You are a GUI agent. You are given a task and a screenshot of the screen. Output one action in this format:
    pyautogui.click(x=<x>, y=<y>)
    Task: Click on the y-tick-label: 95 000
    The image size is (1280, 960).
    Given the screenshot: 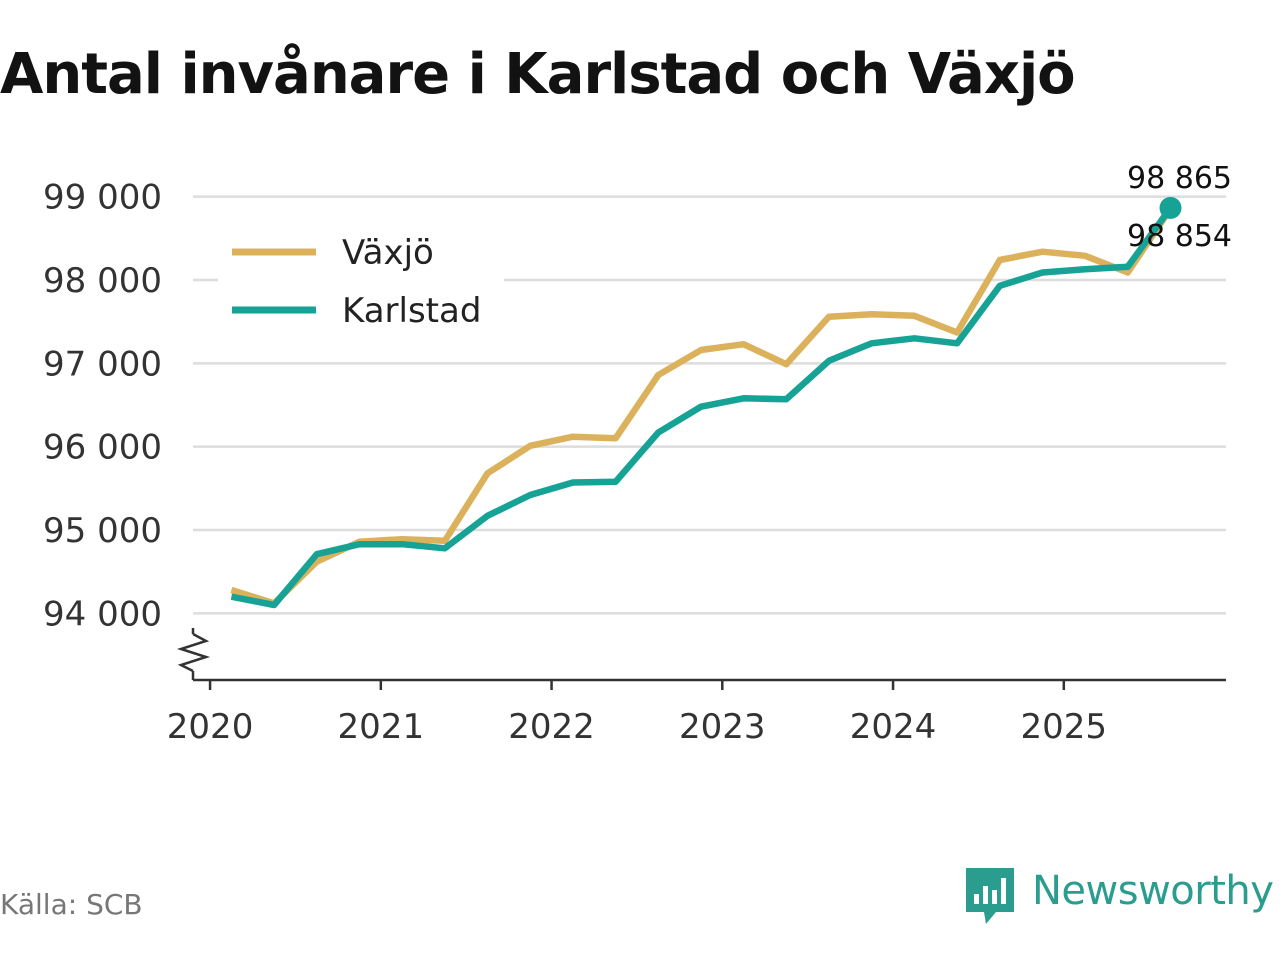 What is the action you would take?
    pyautogui.click(x=102, y=531)
    